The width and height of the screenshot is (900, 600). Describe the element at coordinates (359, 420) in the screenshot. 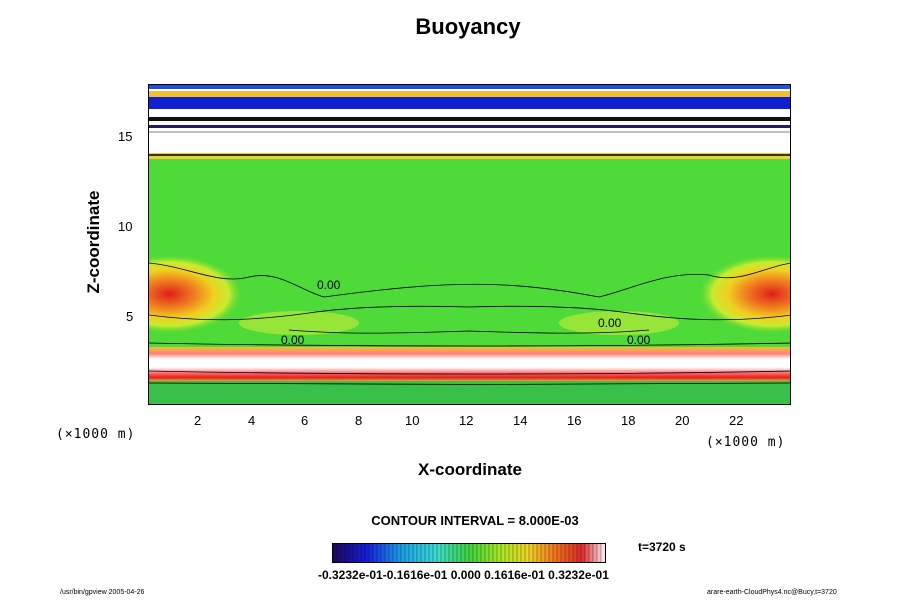

I see `x-tick-label: 8` at that location.